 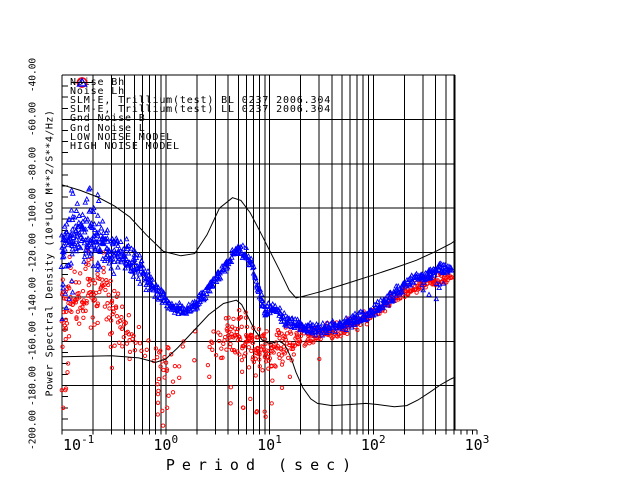 What do you see at coordinates (262, 465) in the screenshot?
I see `x-axis-title: Period (sec)` at bounding box center [262, 465].